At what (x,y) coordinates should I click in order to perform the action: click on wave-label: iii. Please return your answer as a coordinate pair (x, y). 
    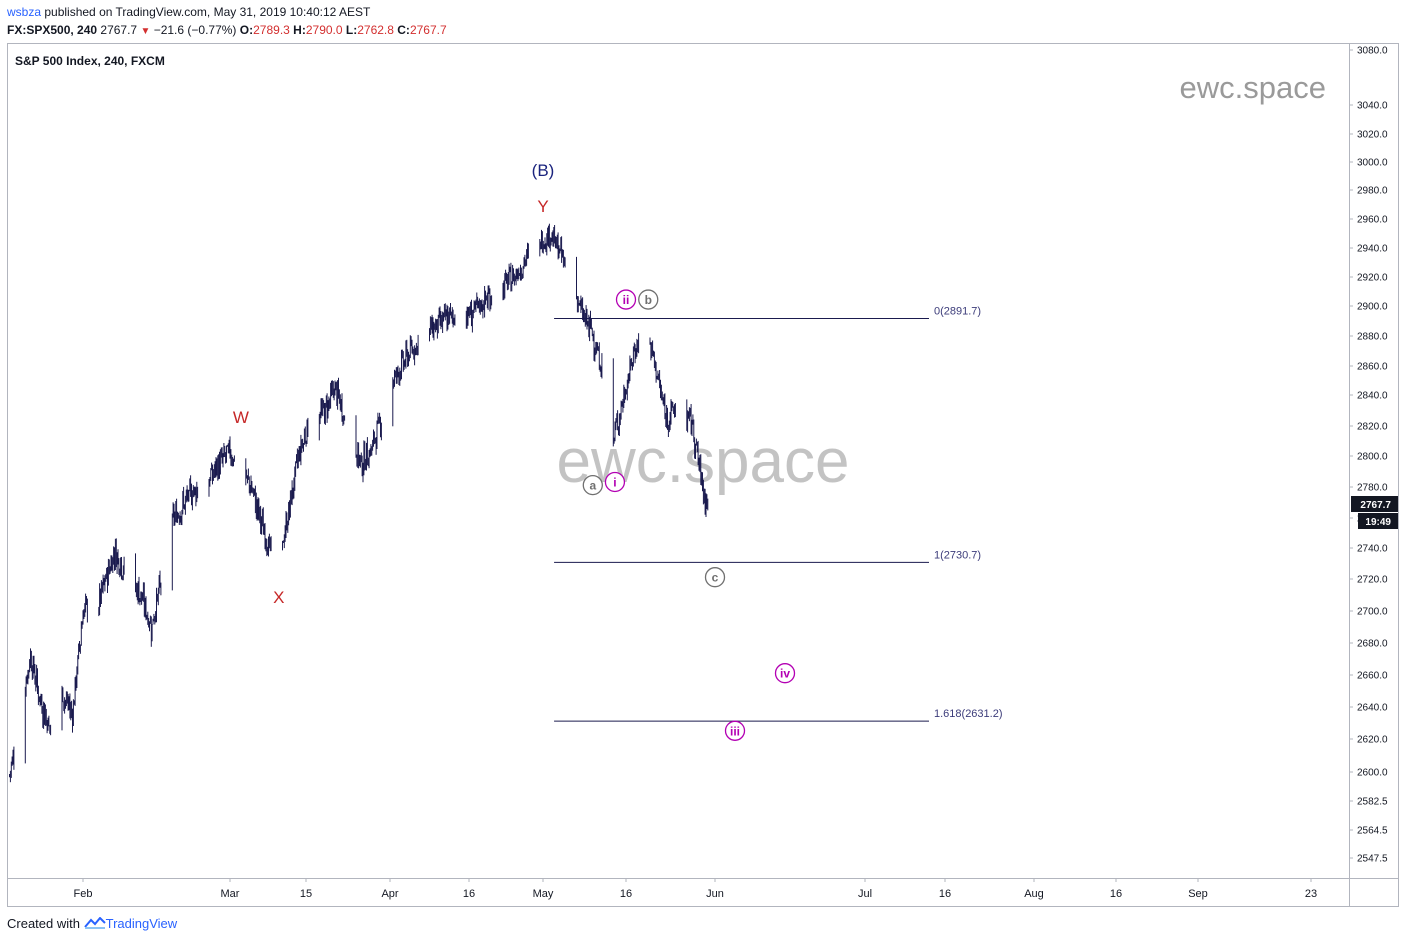
    Looking at the image, I should click on (735, 731).